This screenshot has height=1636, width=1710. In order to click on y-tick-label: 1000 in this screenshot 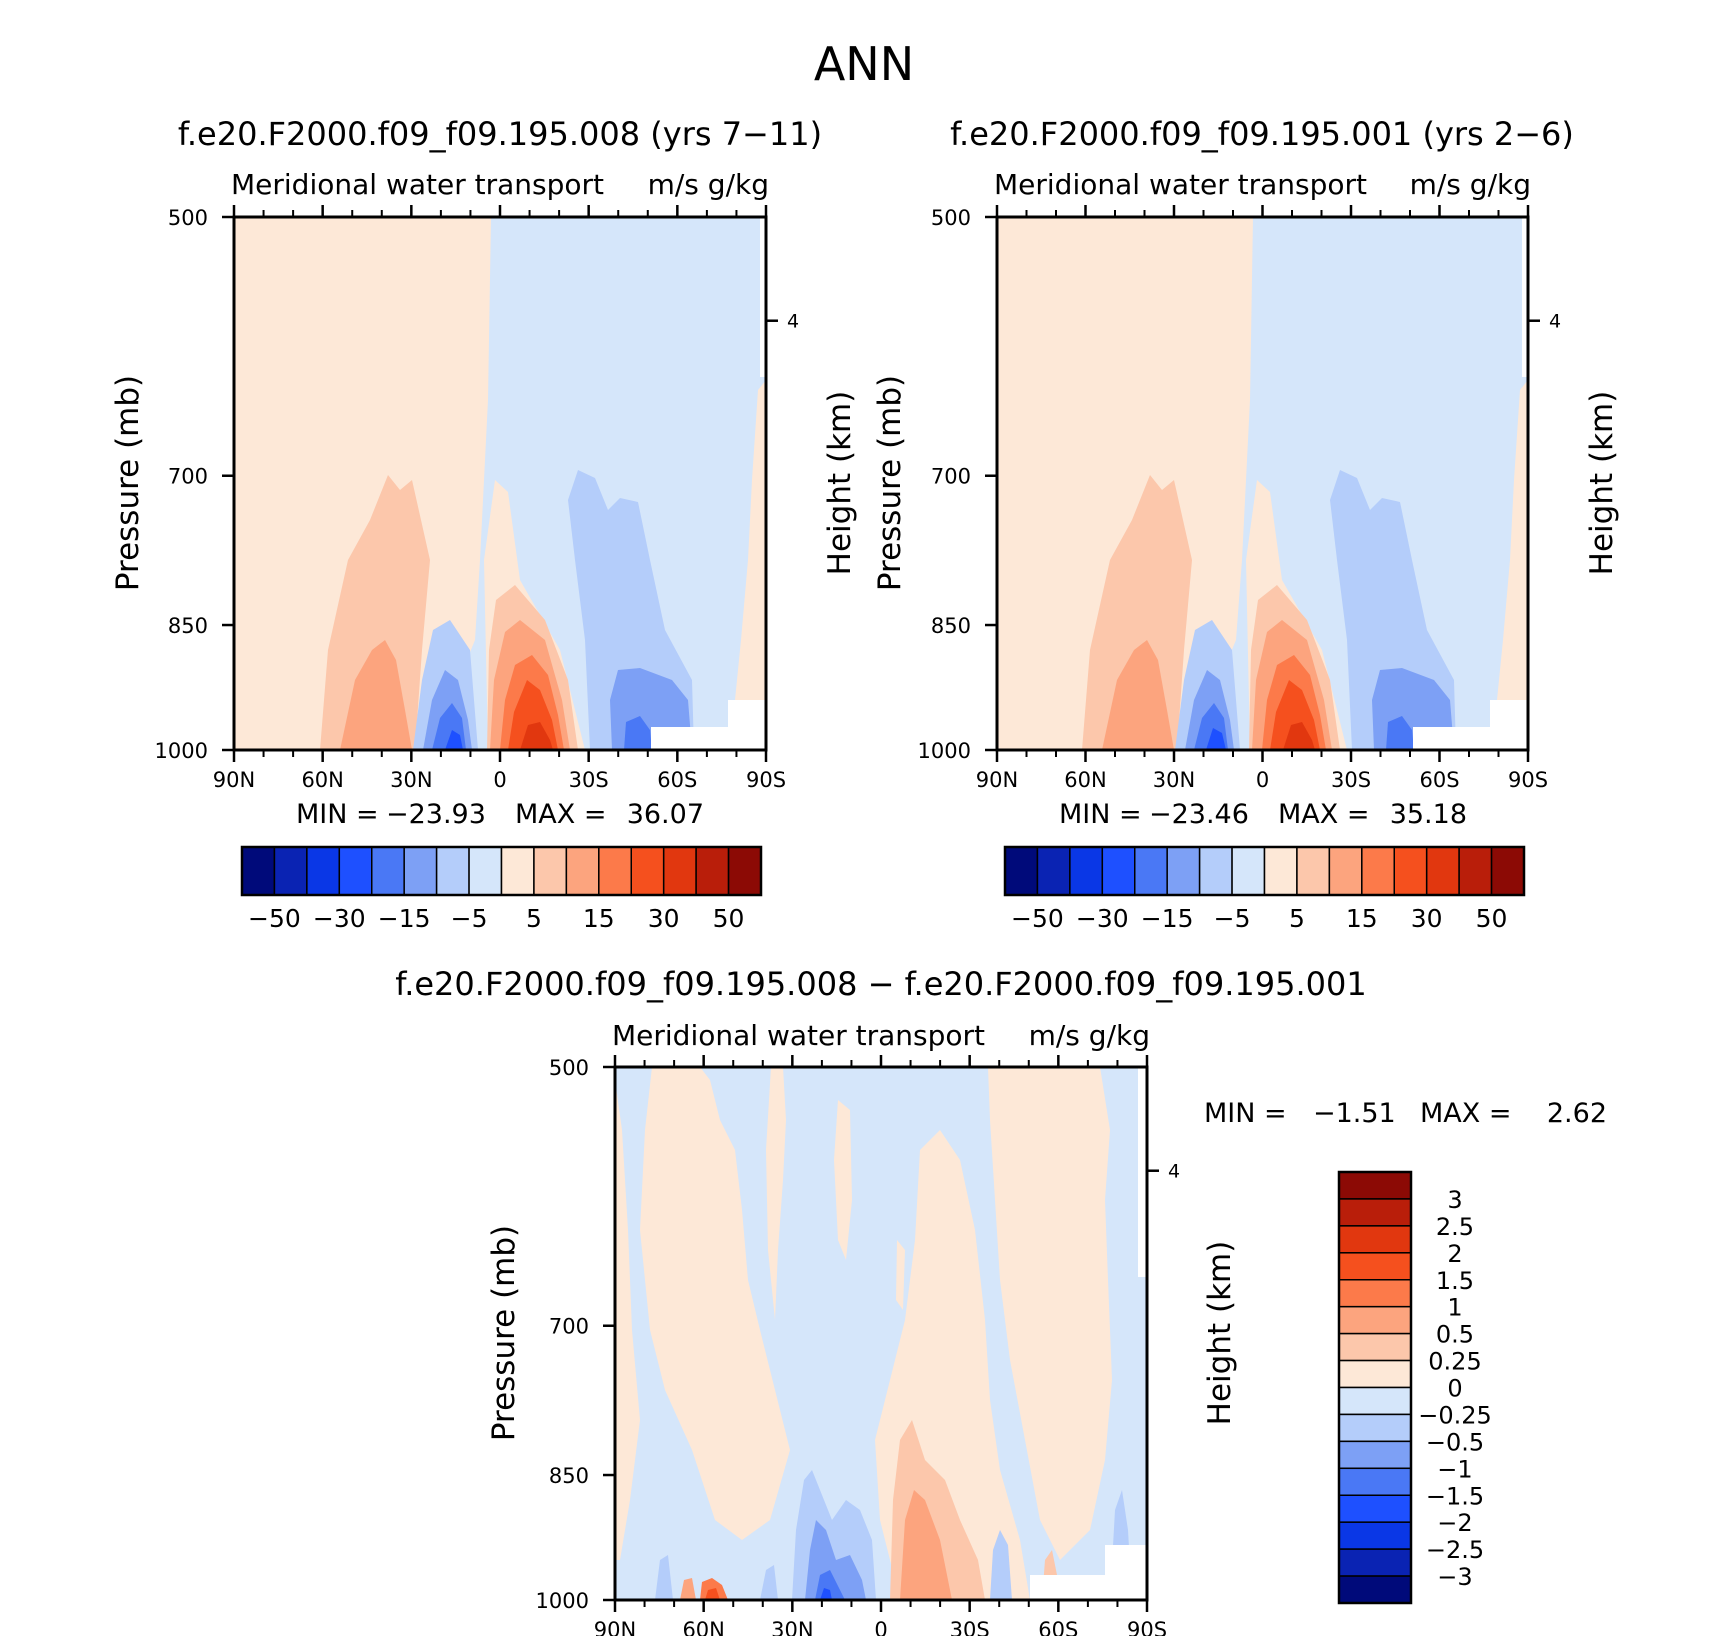, I will do `click(181, 751)`.